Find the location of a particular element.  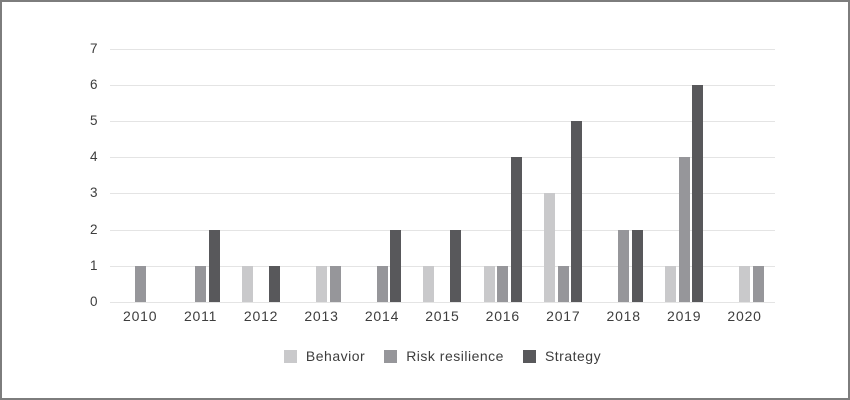

legend-label: Risk resilience is located at coordinates (455, 356).